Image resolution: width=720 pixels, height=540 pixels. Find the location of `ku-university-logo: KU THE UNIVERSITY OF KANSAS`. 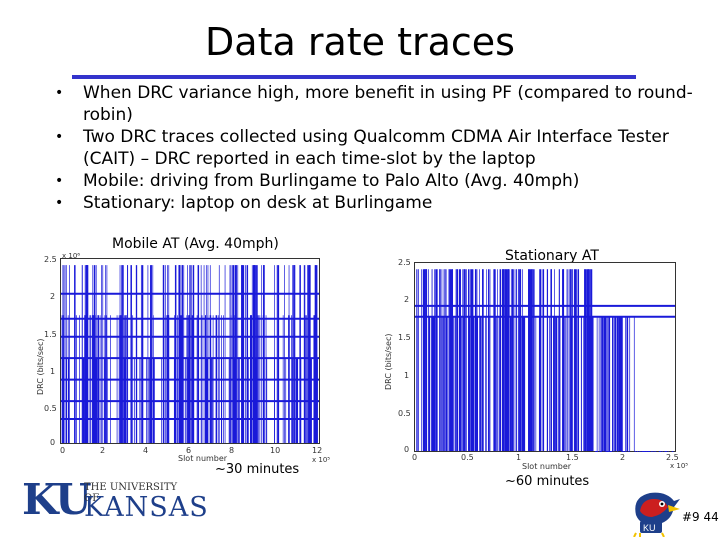

ku-university-logo: KU THE UNIVERSITY OF KANSAS is located at coordinates (115, 501).